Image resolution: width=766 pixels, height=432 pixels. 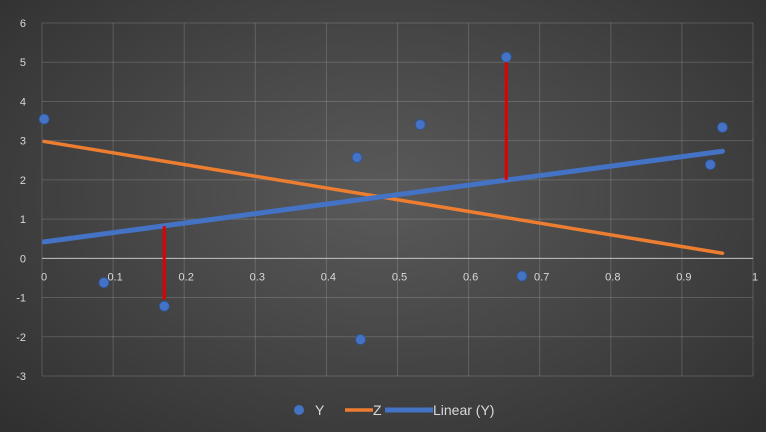 I want to click on y-tick-label: -2, so click(x=21, y=338).